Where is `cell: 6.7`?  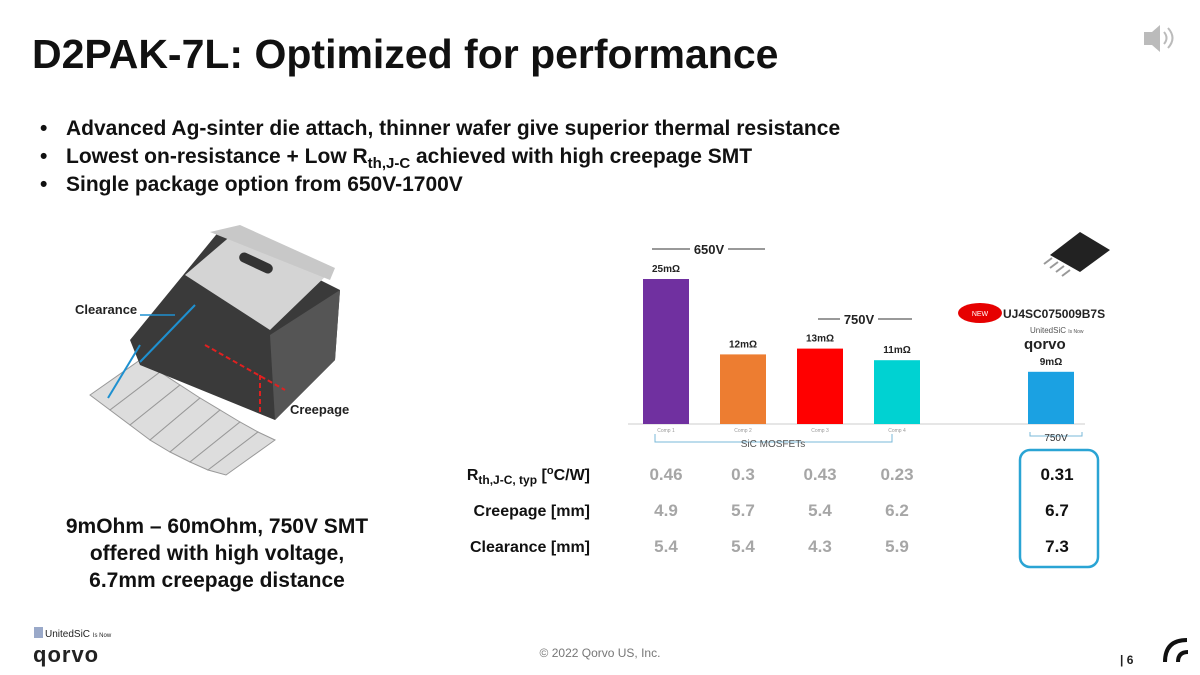
cell: 6.7 is located at coordinates (1057, 510).